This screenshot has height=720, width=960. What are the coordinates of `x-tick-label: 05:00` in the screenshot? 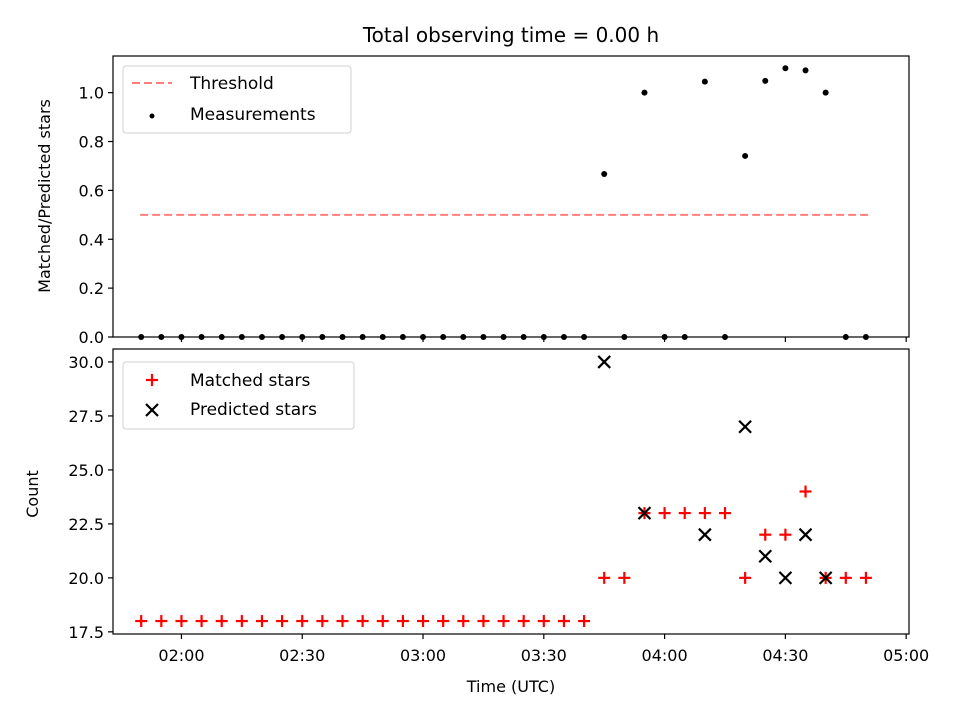 It's located at (906, 655).